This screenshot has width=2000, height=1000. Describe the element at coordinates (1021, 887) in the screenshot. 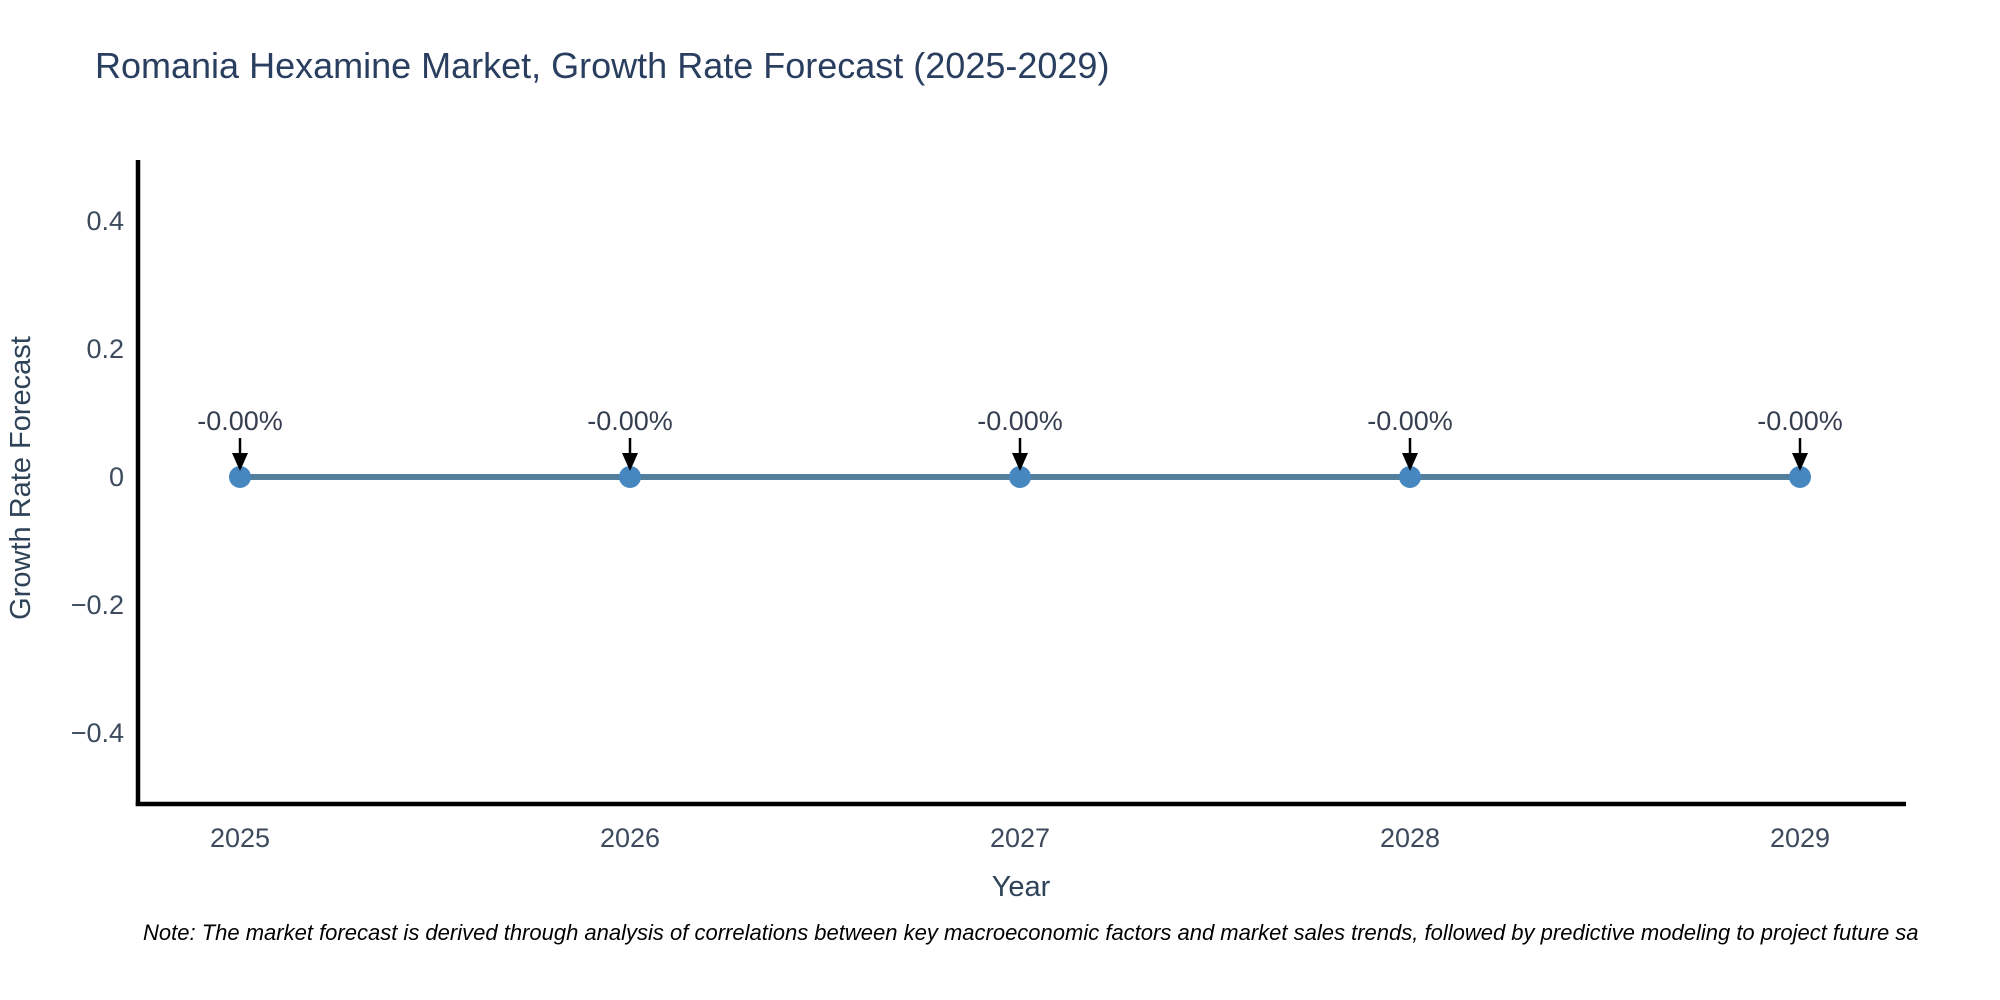

I see `x-axis-title: Year` at that location.